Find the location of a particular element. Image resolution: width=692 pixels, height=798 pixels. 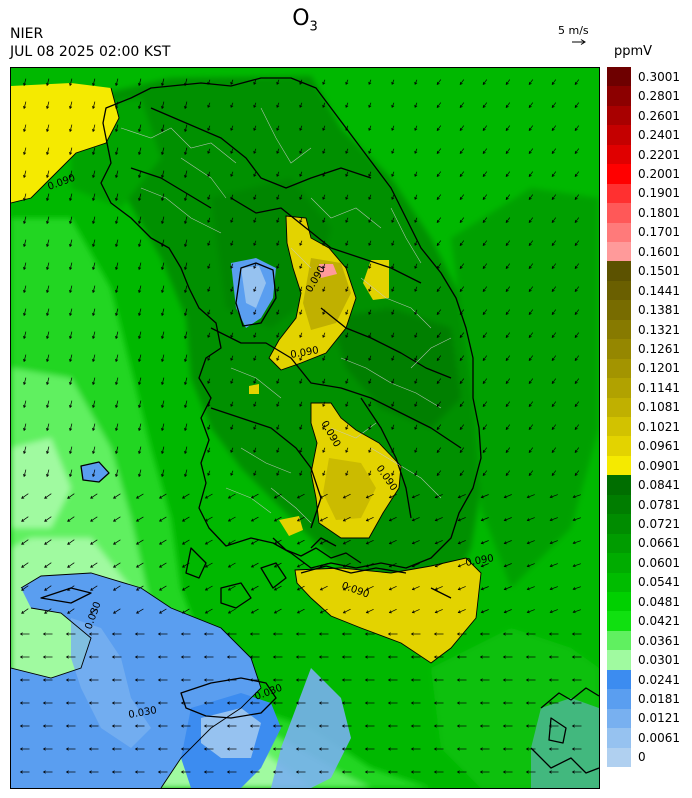

legend-label: 0.1701 is located at coordinates (659, 232).